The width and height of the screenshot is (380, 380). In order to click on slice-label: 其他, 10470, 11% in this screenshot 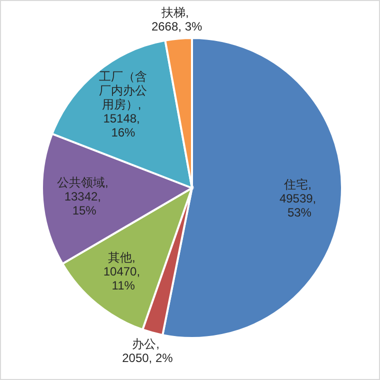, I will do `click(123, 271)`.